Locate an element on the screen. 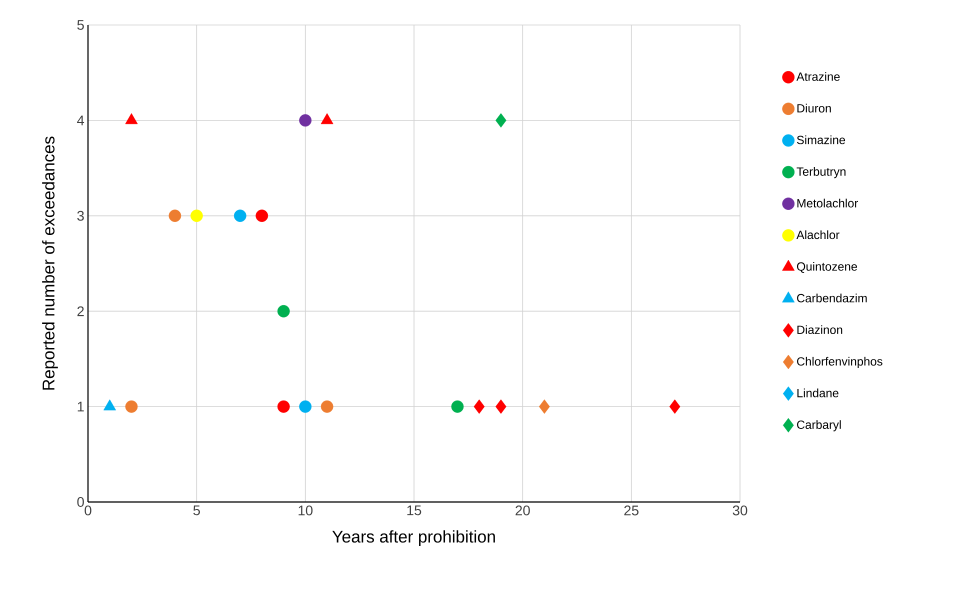 The image size is (962, 594). y-axis-title: Reported number of exceedances is located at coordinates (50, 263).